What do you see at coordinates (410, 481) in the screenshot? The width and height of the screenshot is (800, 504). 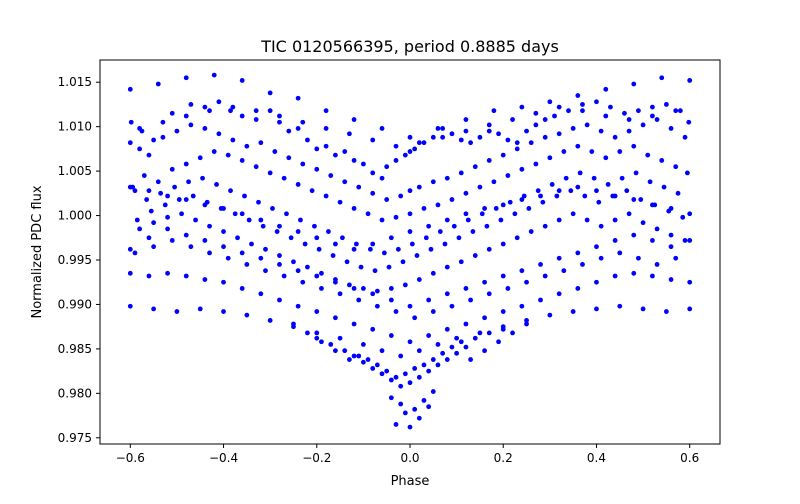 I see `x-axis-label: Phase` at bounding box center [410, 481].